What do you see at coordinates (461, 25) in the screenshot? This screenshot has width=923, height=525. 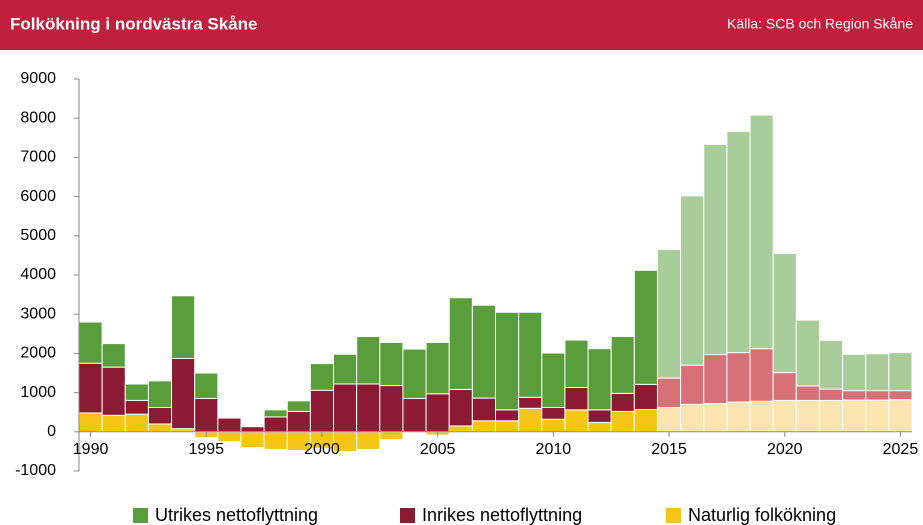 I see `header-bar` at bounding box center [461, 25].